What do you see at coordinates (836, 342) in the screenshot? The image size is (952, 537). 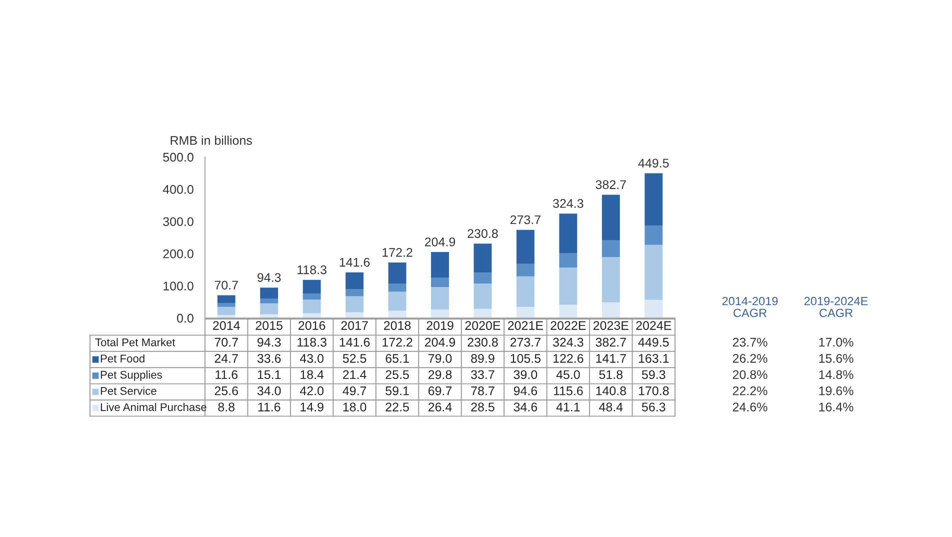 I see `text: 17.0%` at bounding box center [836, 342].